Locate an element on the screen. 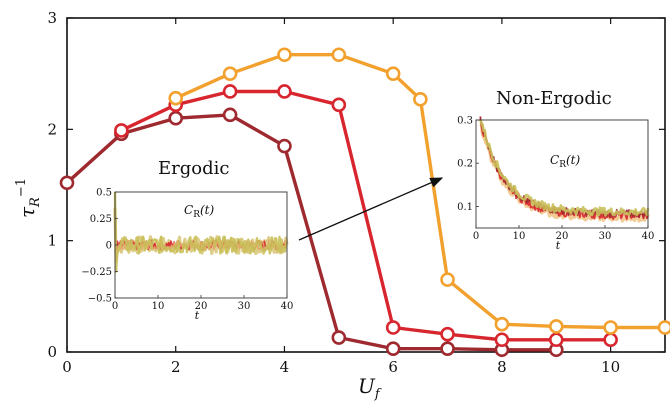  transition-arrow is located at coordinates (371, 209).